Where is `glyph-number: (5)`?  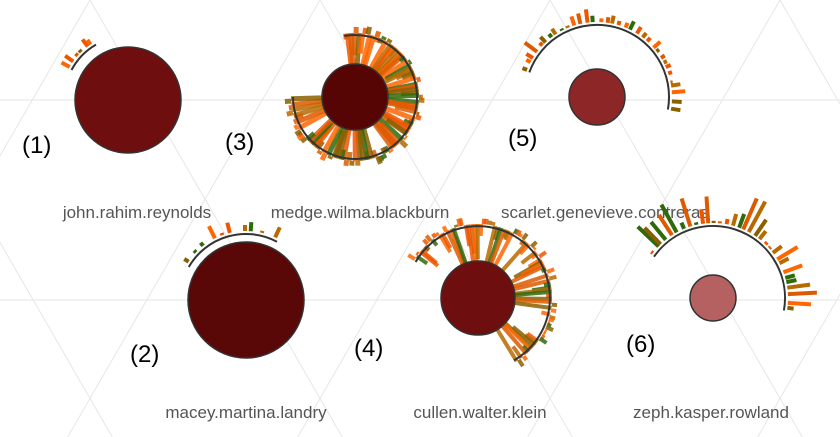
glyph-number: (5) is located at coordinates (522, 138).